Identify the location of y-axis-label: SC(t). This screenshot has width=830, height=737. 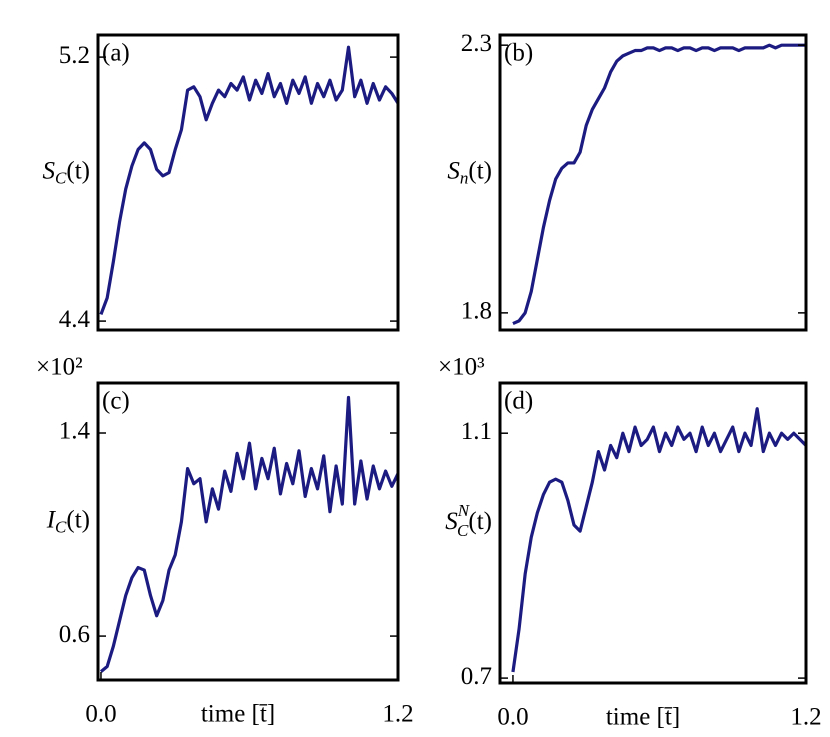
(66, 172).